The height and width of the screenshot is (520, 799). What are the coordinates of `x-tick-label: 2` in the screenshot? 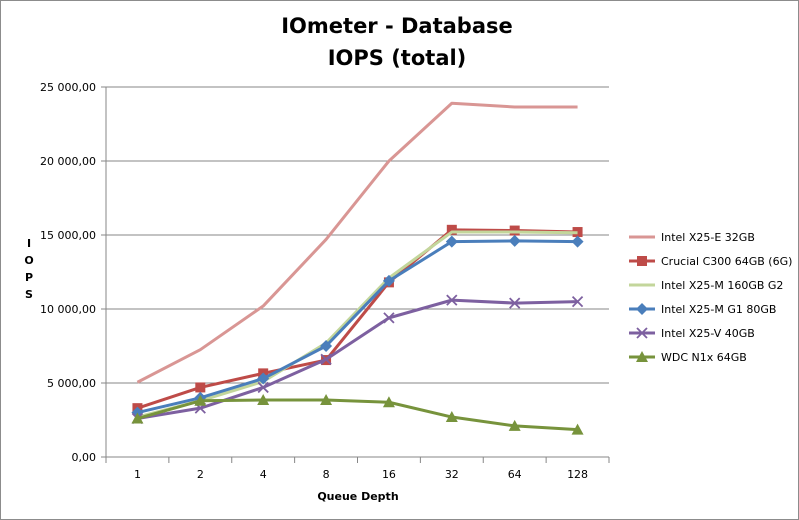 It's located at (200, 474).